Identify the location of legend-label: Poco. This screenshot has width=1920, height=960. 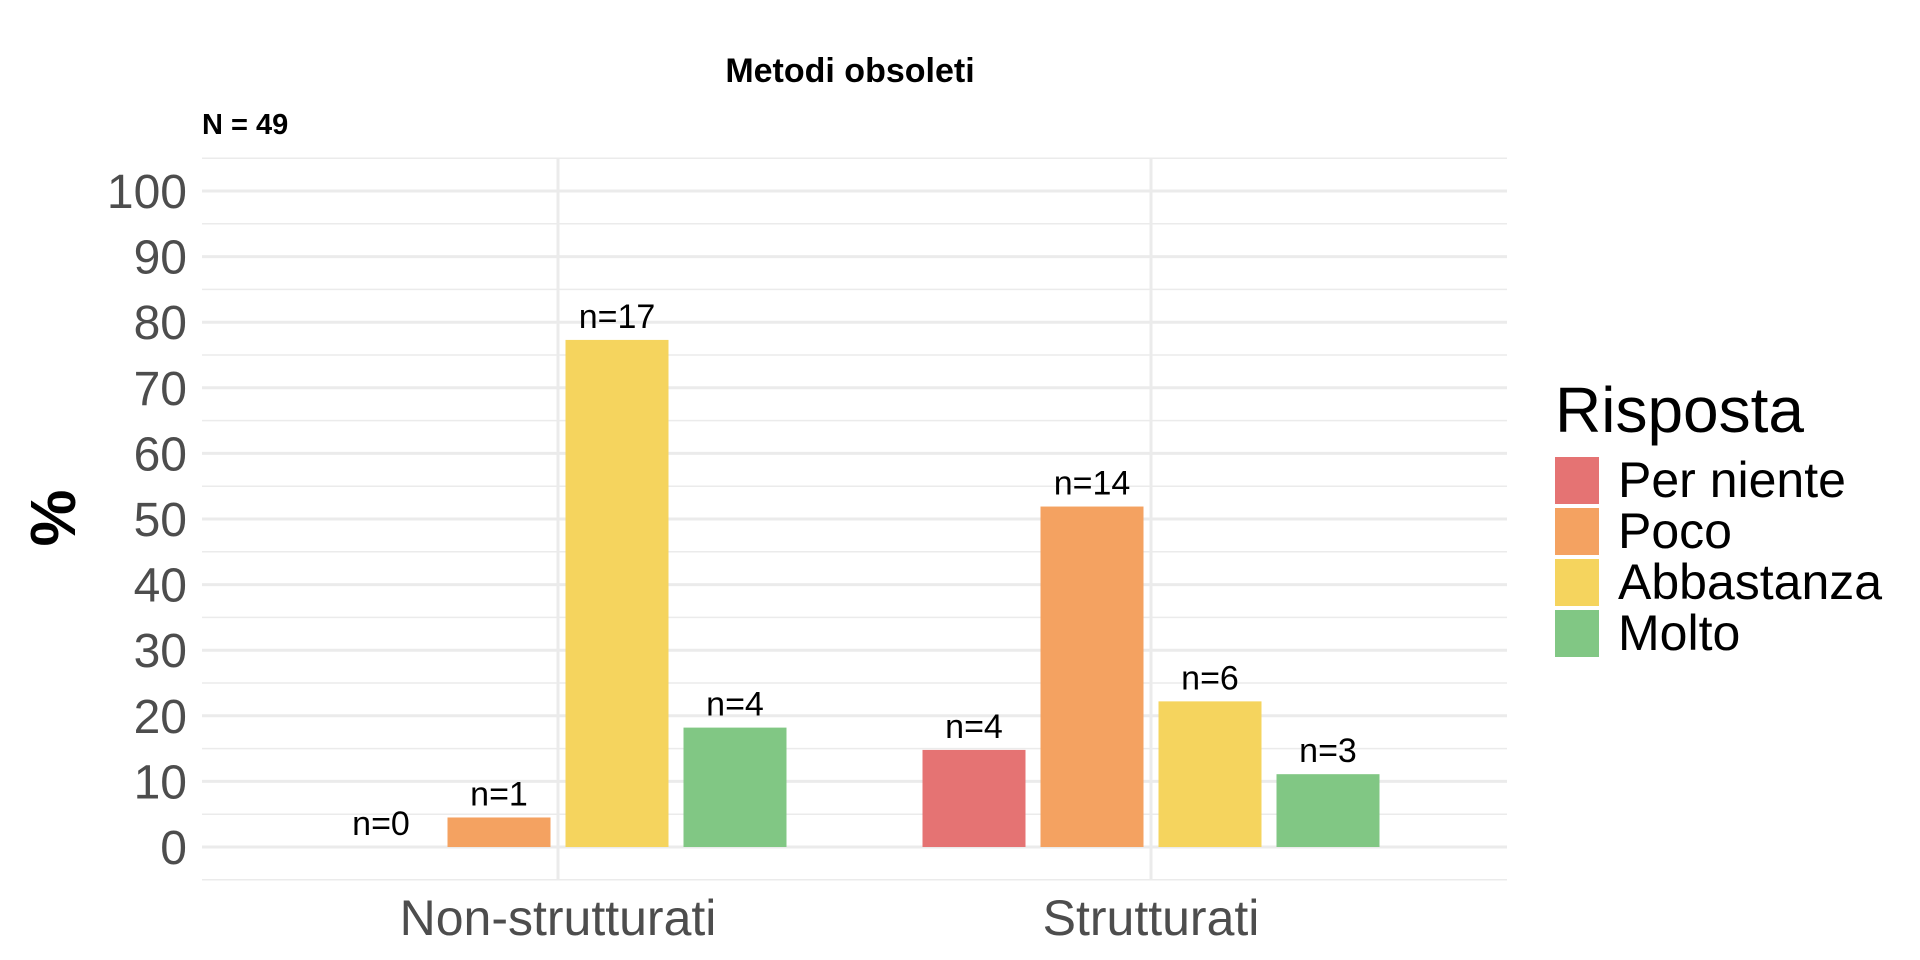
(1675, 531).